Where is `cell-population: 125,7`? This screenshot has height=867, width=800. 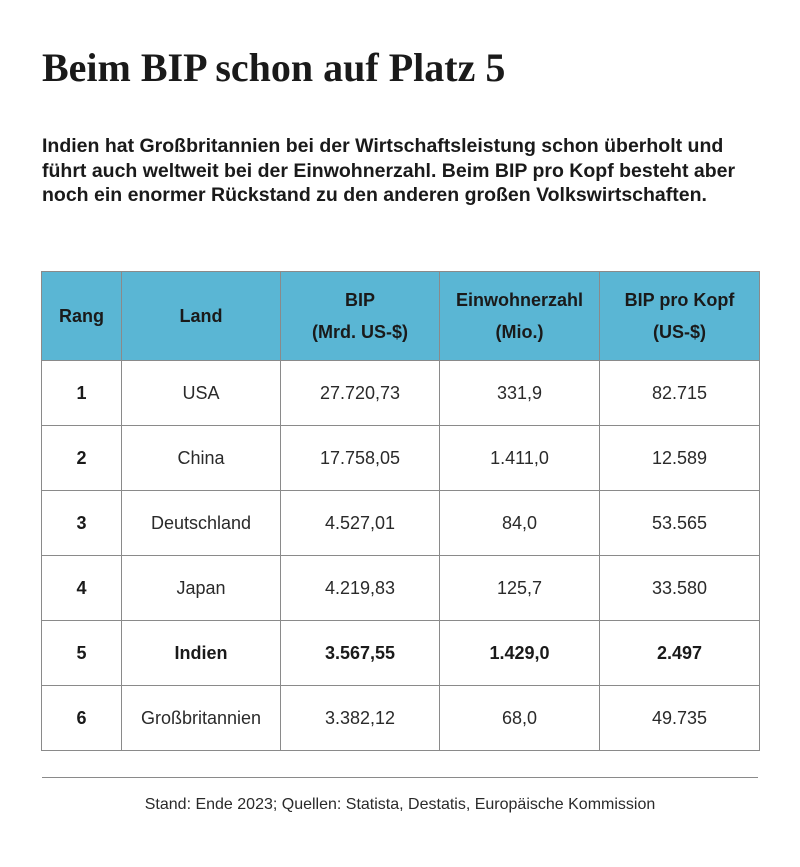
cell-population: 125,7 is located at coordinates (519, 588).